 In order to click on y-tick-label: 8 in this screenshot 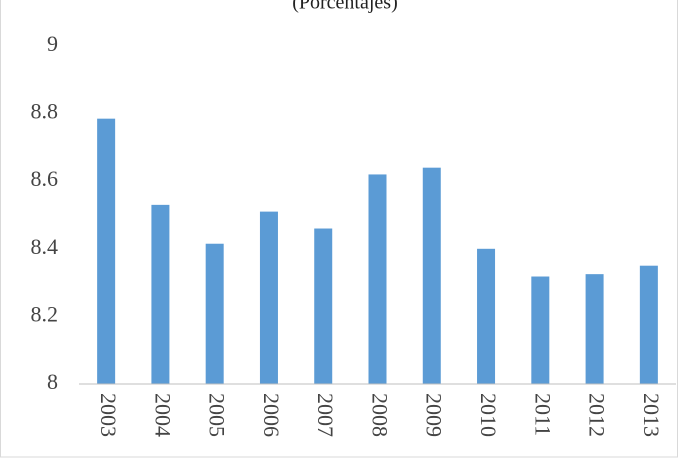, I will do `click(52, 381)`.